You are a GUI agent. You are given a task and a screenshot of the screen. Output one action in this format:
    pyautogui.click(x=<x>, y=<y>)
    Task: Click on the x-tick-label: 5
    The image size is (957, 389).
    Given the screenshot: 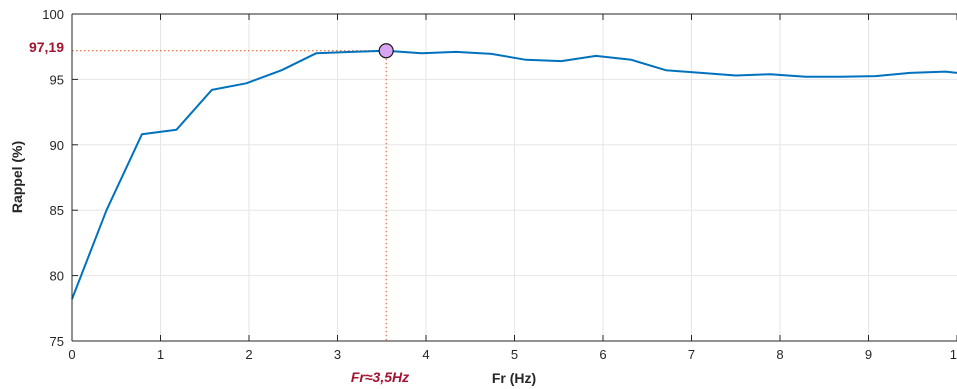 What is the action you would take?
    pyautogui.click(x=514, y=354)
    